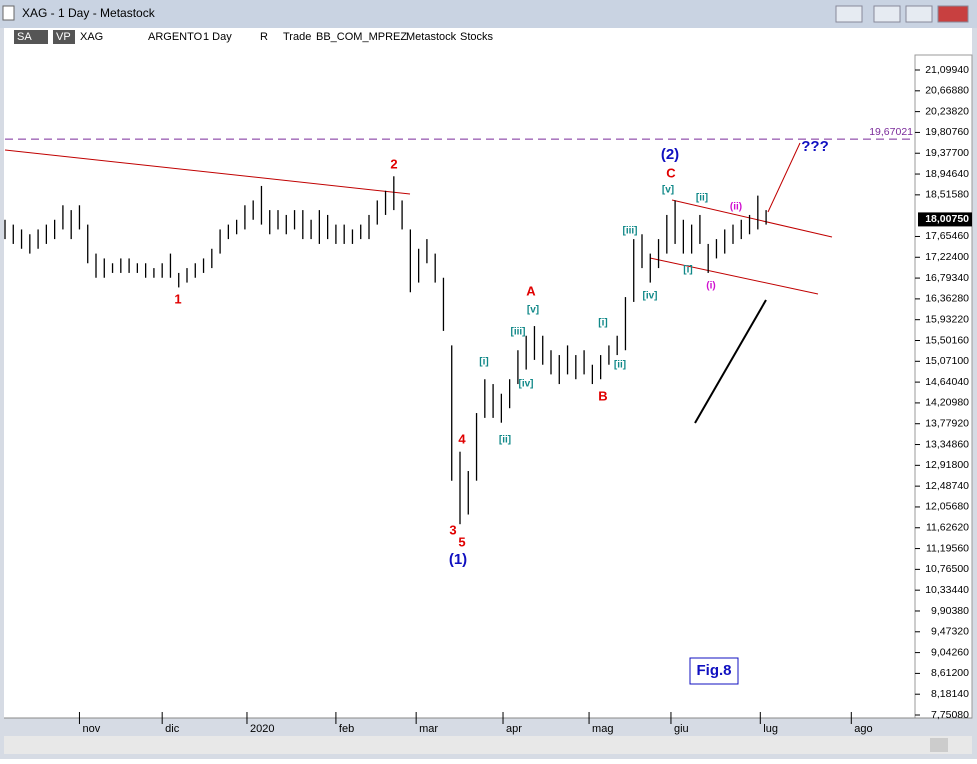 This screenshot has height=764, width=977. Describe the element at coordinates (262, 729) in the screenshot. I see `x-tick-label: 2020` at that location.